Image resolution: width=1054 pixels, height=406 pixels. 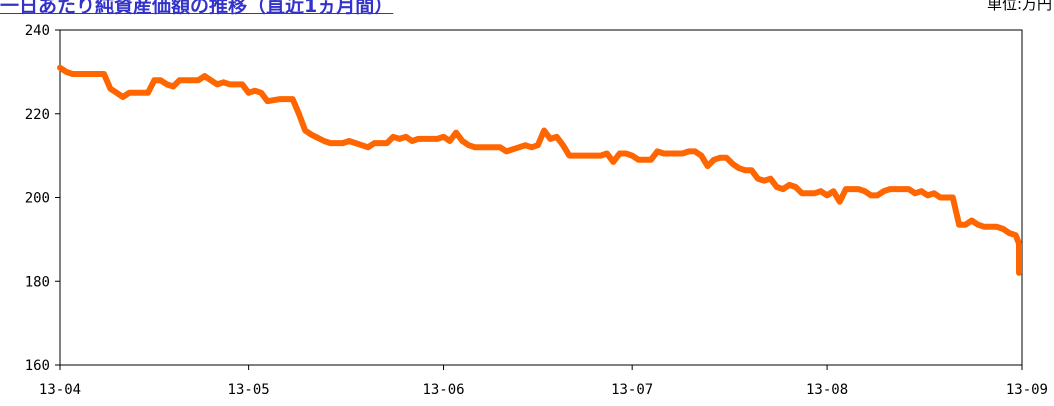 What do you see at coordinates (827, 390) in the screenshot?
I see `x-tick-label: 13-08` at bounding box center [827, 390].